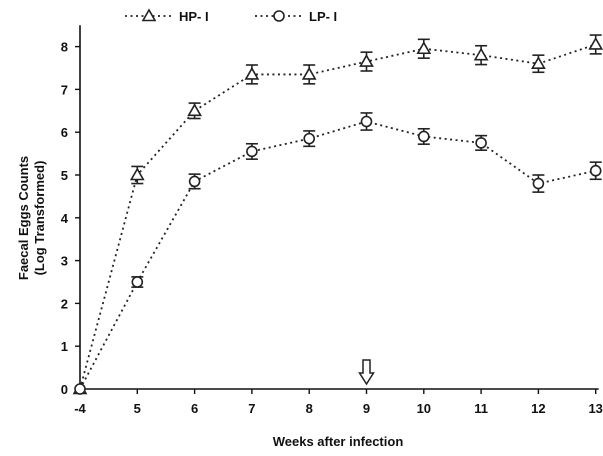 The width and height of the screenshot is (603, 456). I want to click on x-tick-label: 12, so click(538, 408).